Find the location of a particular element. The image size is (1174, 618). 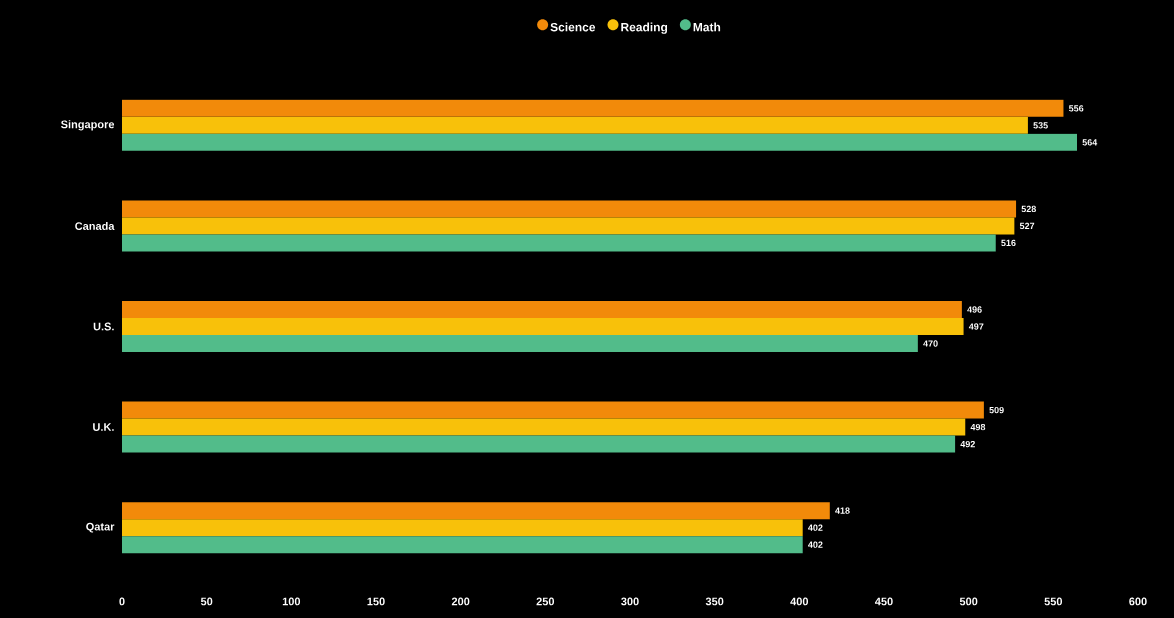

data-label: 528 is located at coordinates (1028, 209).